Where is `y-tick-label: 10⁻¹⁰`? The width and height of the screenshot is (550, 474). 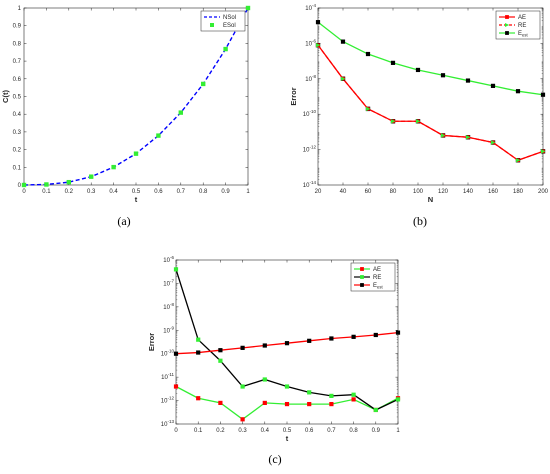
y-tick-label: 10⁻¹⁰ is located at coordinates (310, 113).